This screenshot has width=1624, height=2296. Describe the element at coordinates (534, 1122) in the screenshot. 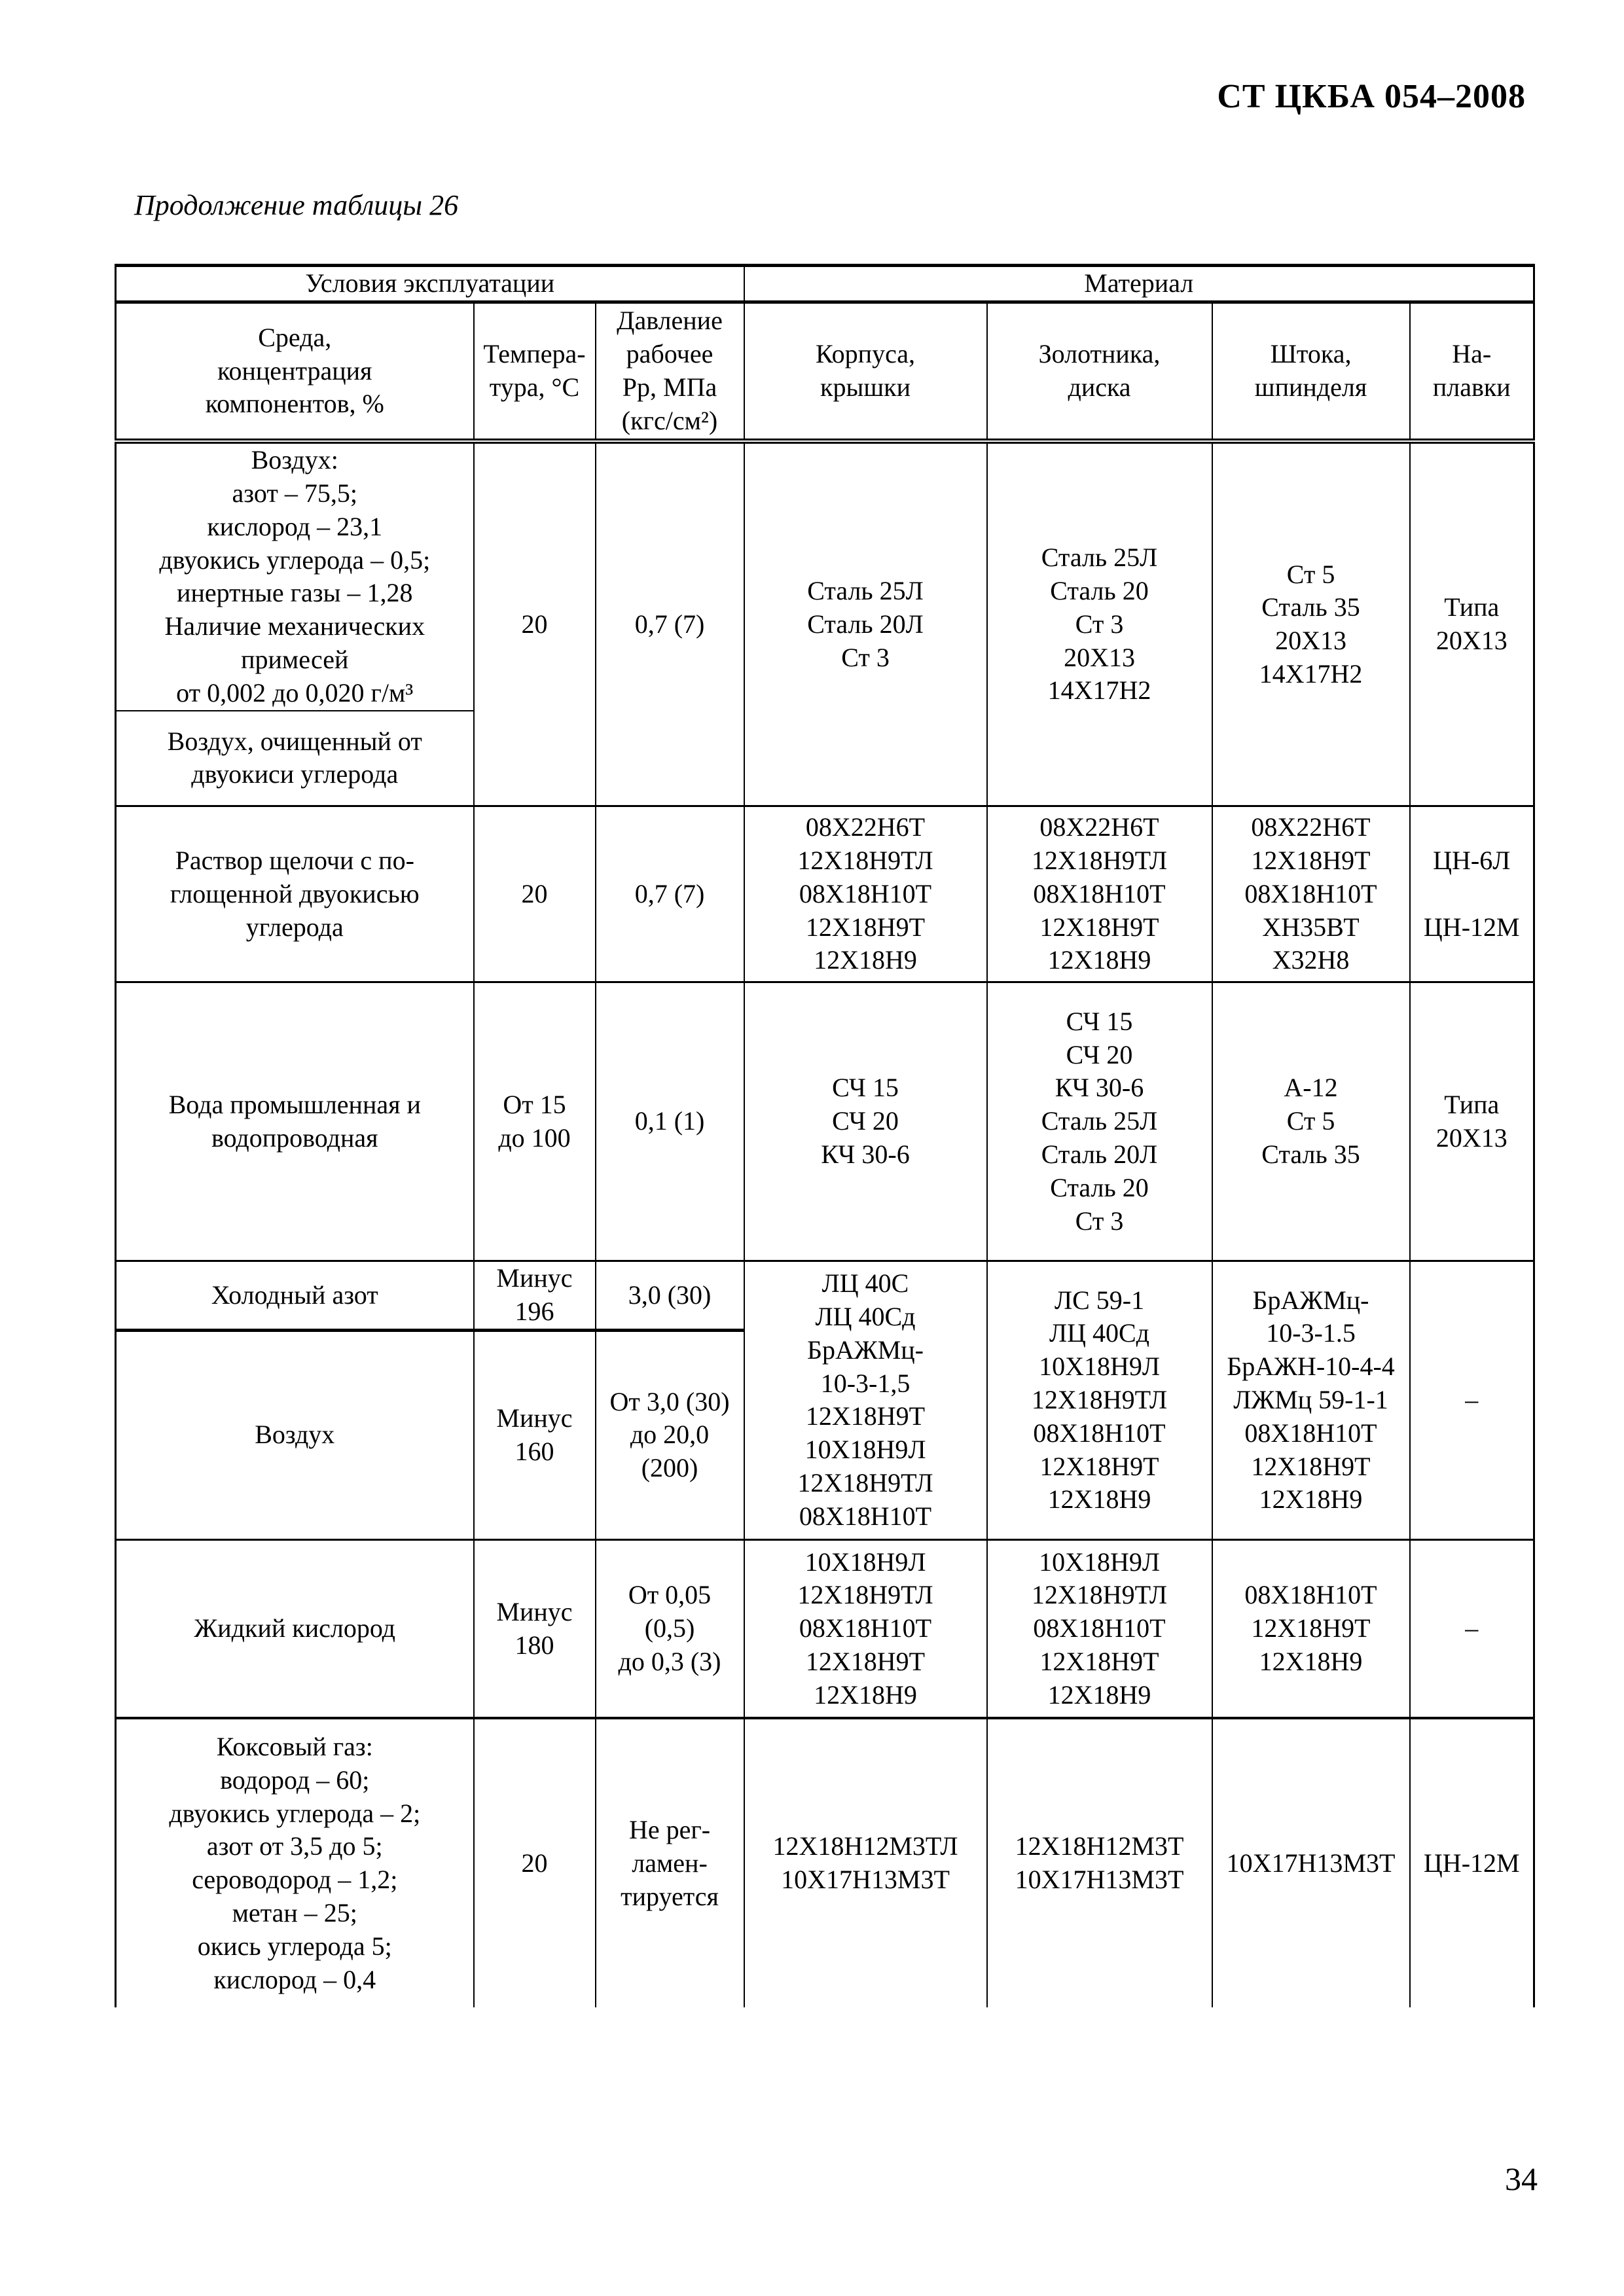

I see `cell-water-temperature: От 15 до 100` at that location.